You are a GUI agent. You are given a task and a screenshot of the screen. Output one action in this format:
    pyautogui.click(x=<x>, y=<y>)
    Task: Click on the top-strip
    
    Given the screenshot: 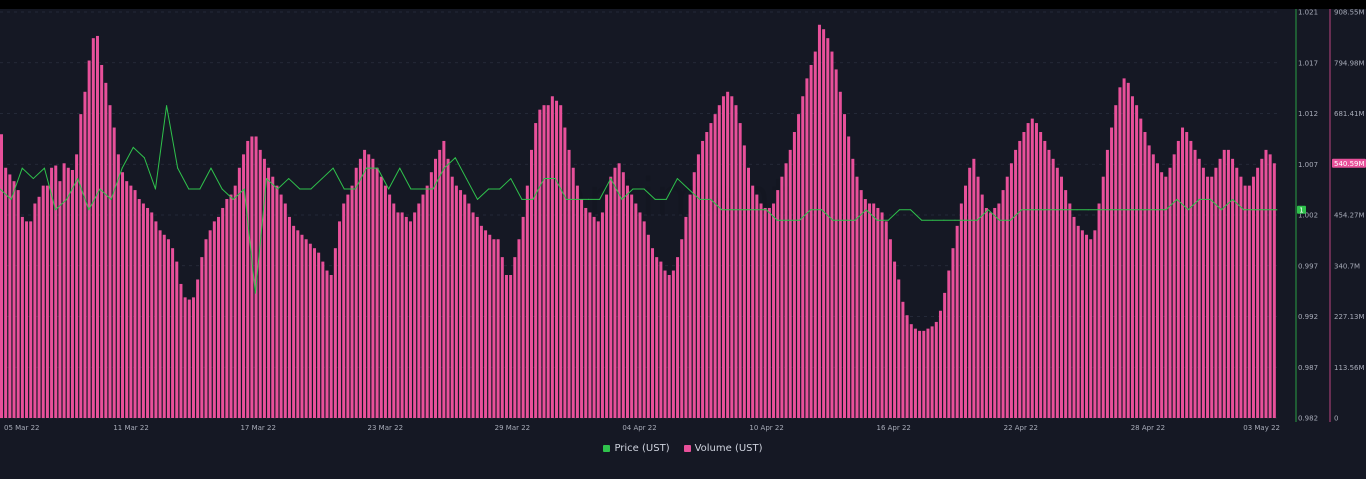 What is the action you would take?
    pyautogui.click(x=683, y=4)
    